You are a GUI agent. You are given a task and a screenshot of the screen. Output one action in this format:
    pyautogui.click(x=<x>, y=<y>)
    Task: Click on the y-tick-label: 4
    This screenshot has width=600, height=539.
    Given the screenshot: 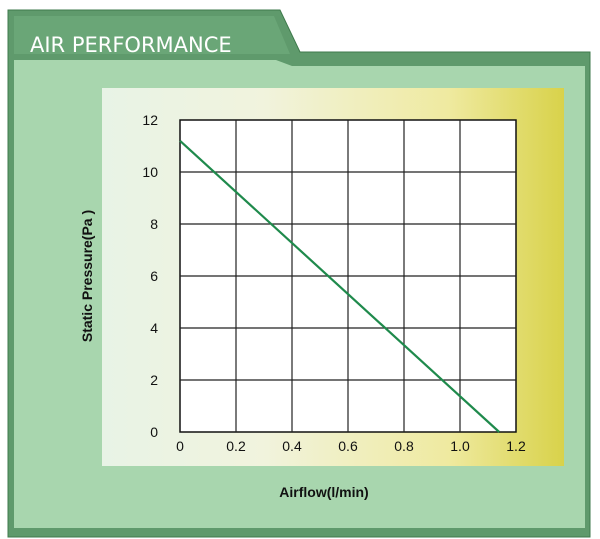 What is the action you would take?
    pyautogui.click(x=154, y=328)
    